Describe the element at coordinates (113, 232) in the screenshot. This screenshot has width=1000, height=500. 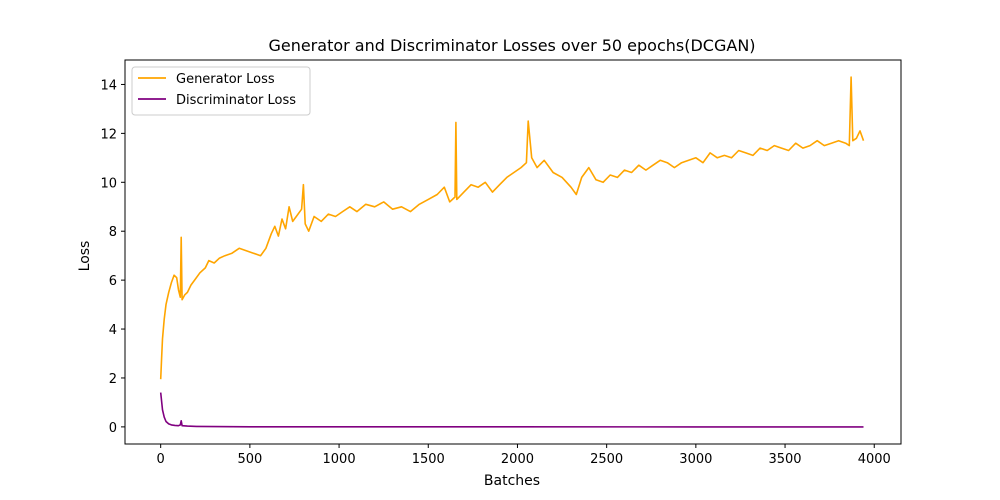
I see `y-tick-label: 8` at that location.